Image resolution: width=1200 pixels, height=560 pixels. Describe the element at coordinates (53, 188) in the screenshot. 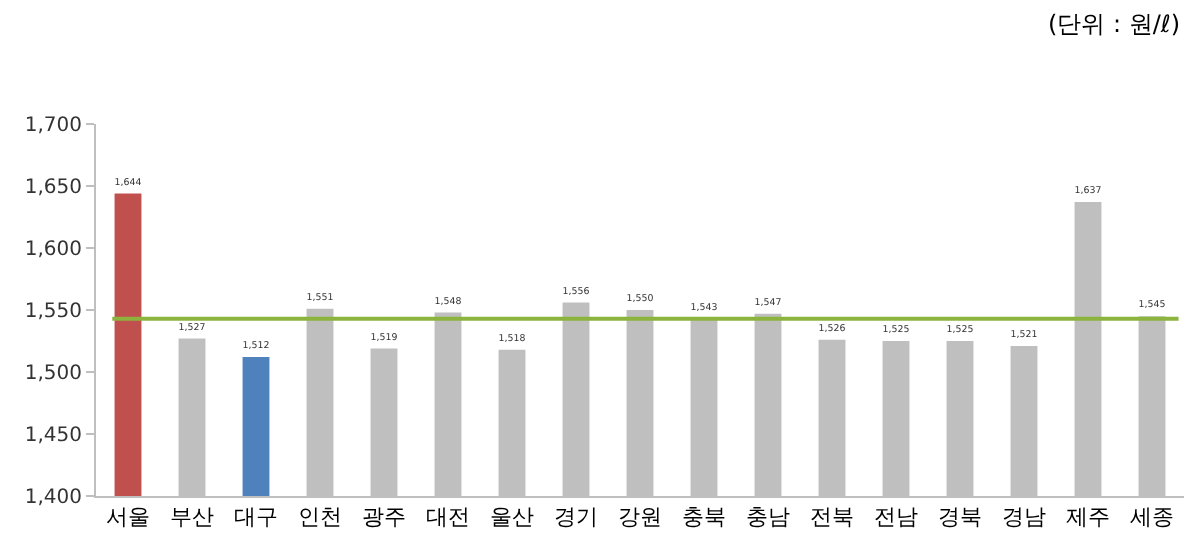

I see `y-tick-label: 1,650` at that location.